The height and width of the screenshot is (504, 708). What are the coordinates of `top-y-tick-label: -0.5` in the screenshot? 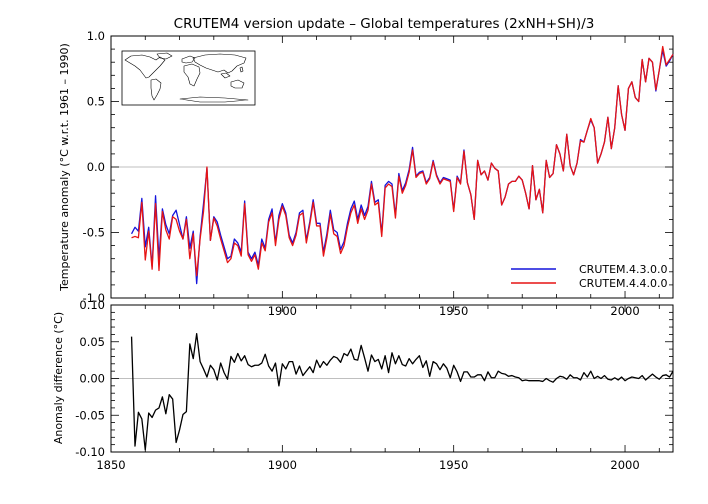 It's located at (94, 233).